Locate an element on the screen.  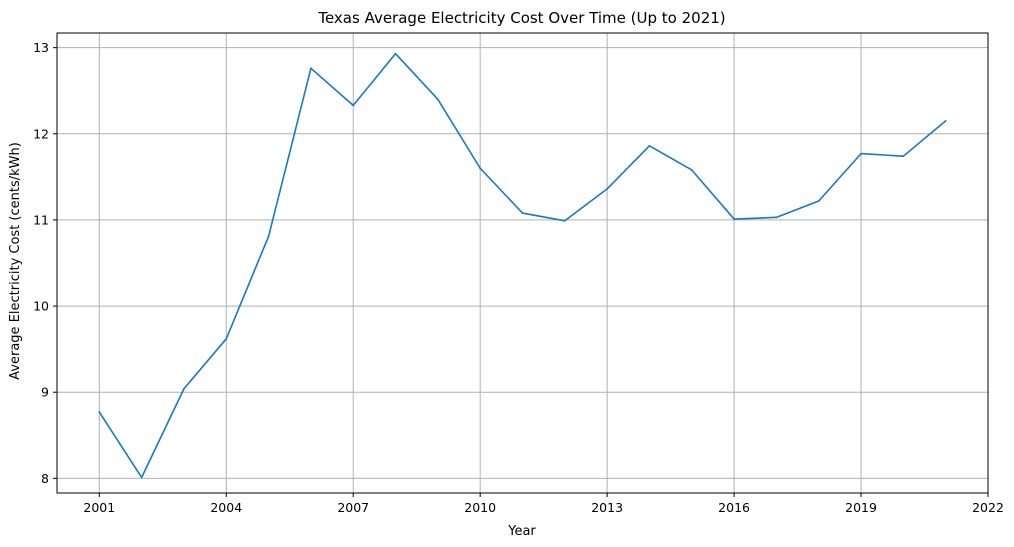
x-tick-label: 2007 is located at coordinates (353, 507).